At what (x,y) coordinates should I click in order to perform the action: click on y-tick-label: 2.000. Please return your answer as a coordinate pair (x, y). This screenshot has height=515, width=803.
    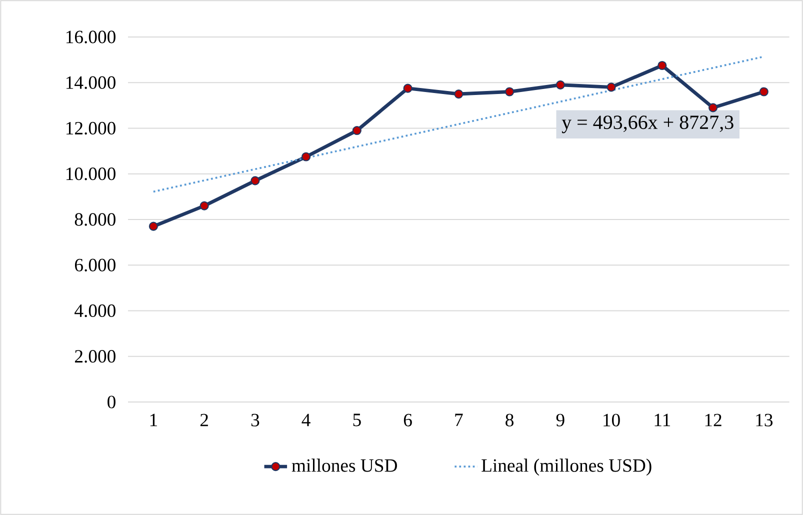
    Looking at the image, I should click on (95, 356).